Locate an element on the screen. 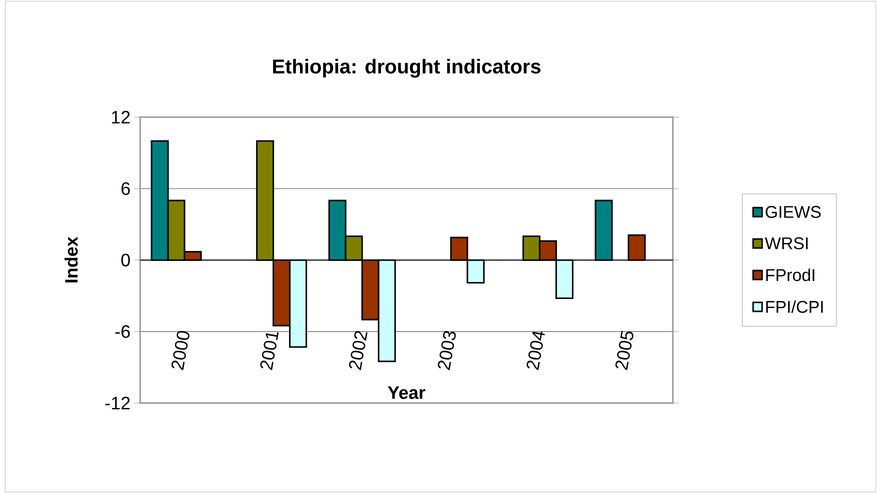 This screenshot has height=493, width=877. y-axis-title: Index is located at coordinates (71, 259).